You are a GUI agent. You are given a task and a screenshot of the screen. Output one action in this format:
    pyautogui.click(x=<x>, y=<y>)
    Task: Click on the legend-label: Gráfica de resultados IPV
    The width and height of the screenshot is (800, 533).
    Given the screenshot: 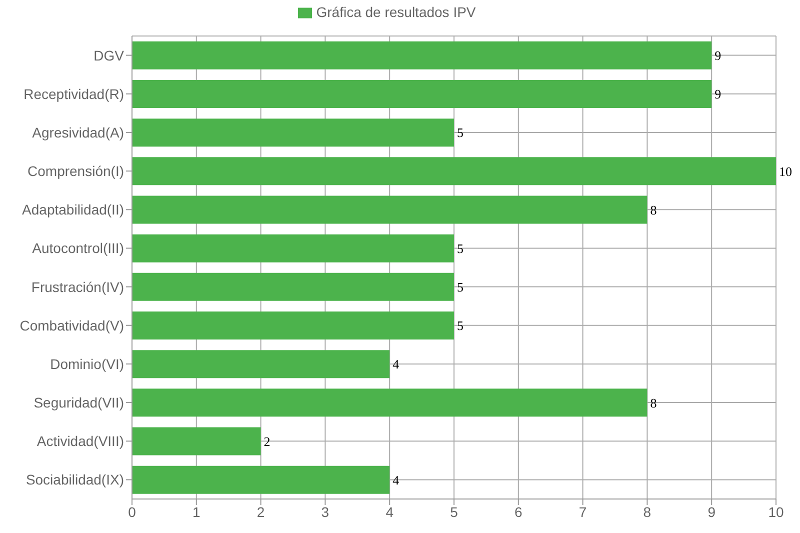 What is the action you would take?
    pyautogui.click(x=396, y=12)
    